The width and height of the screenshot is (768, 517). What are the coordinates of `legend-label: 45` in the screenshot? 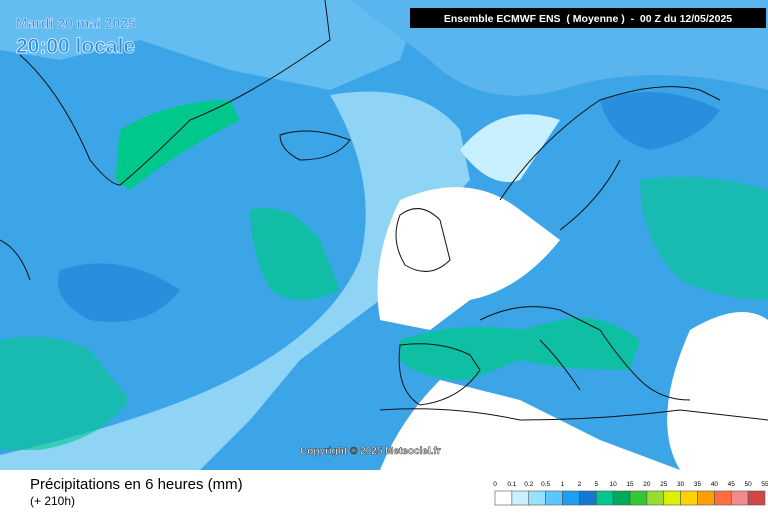 It's located at (732, 484).